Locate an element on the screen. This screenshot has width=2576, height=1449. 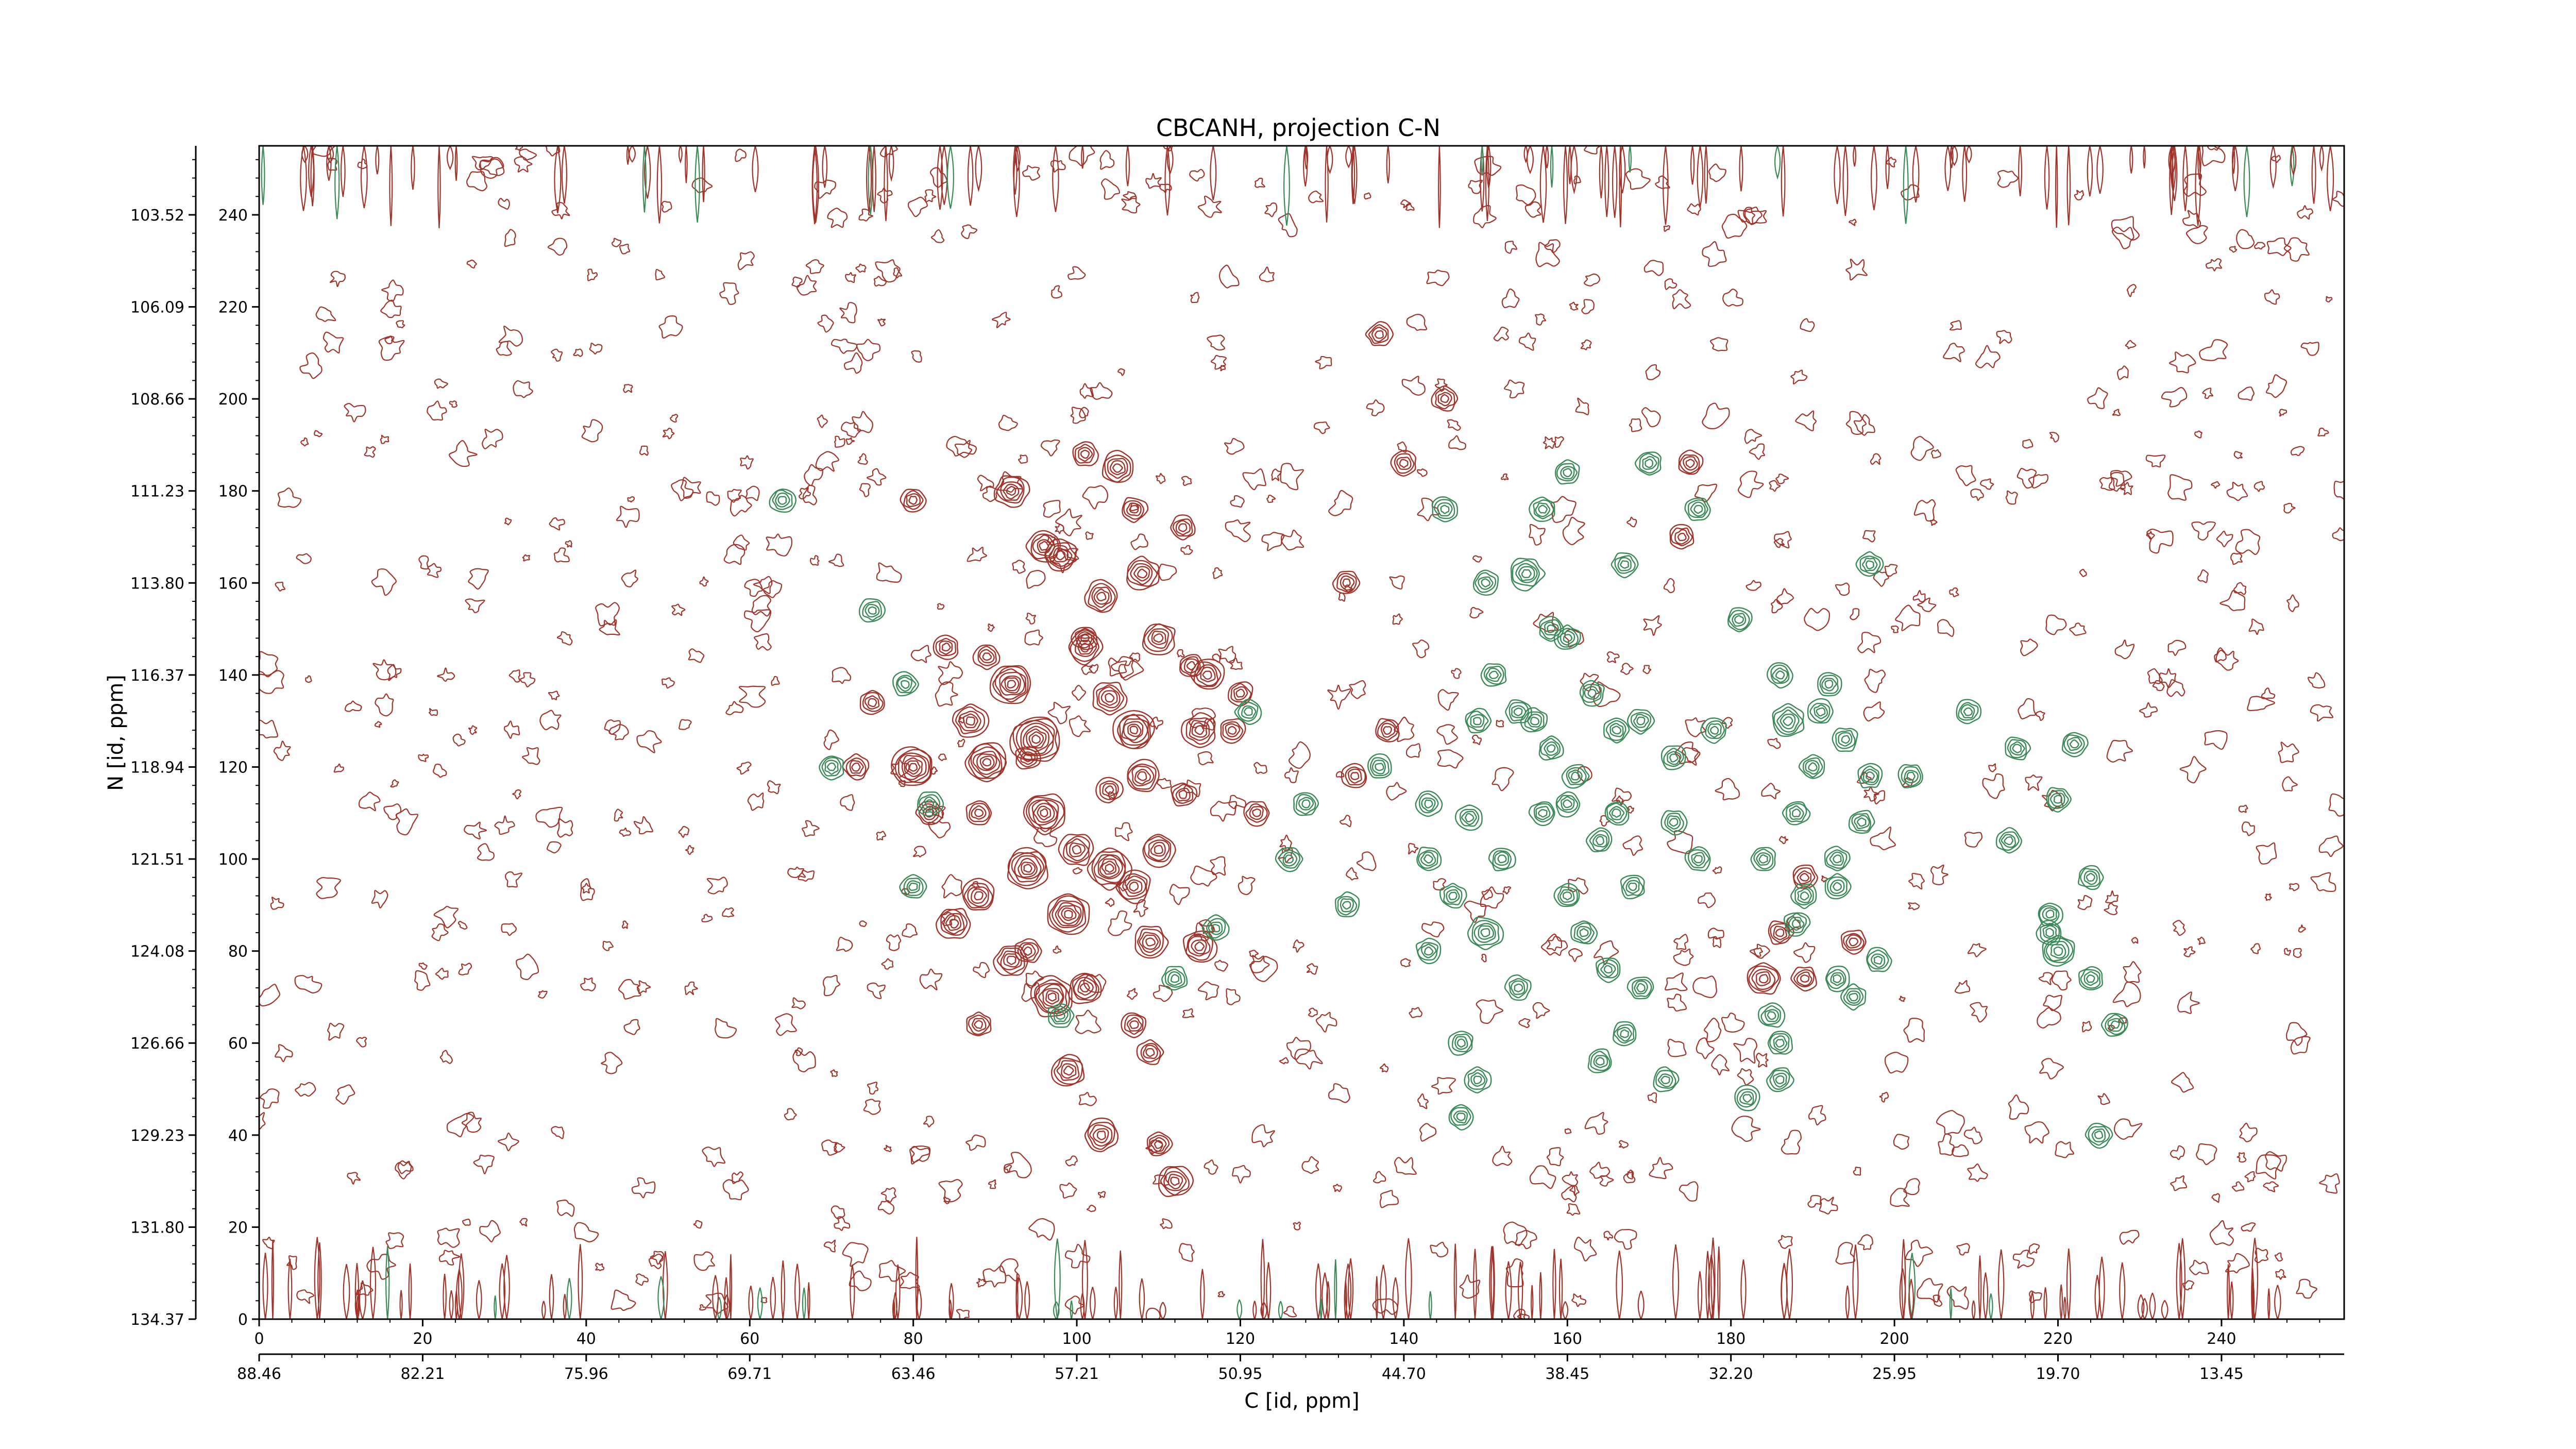
y-index-tick-label: 140 is located at coordinates (233, 676).